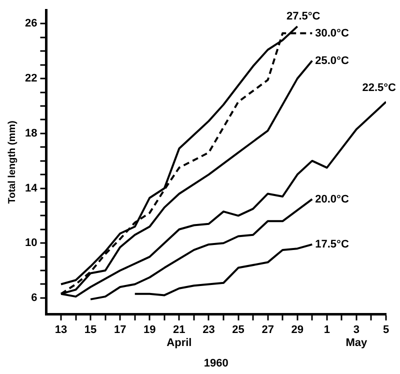 The height and width of the screenshot is (374, 400). What do you see at coordinates (31, 78) in the screenshot?
I see `y-tick-label: 22` at bounding box center [31, 78].